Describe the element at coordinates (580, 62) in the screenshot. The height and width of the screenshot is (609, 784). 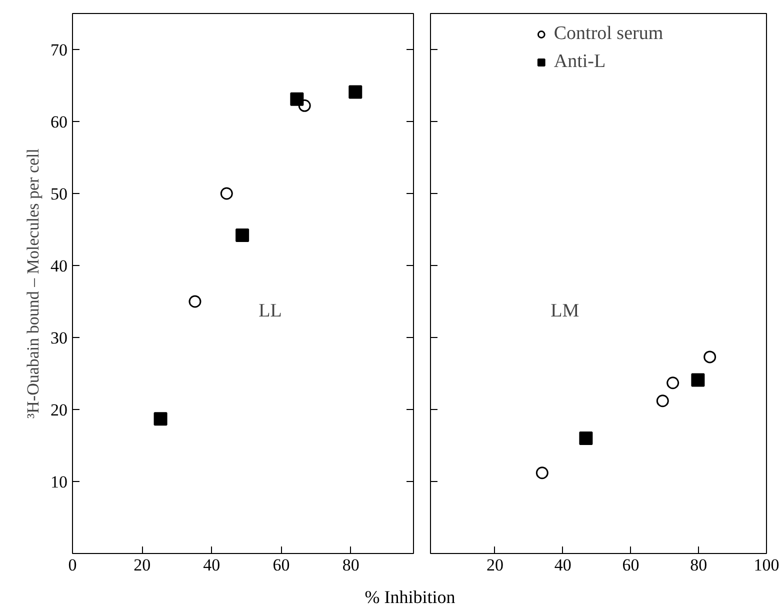
I see `legend-label: Anti-L` at that location.